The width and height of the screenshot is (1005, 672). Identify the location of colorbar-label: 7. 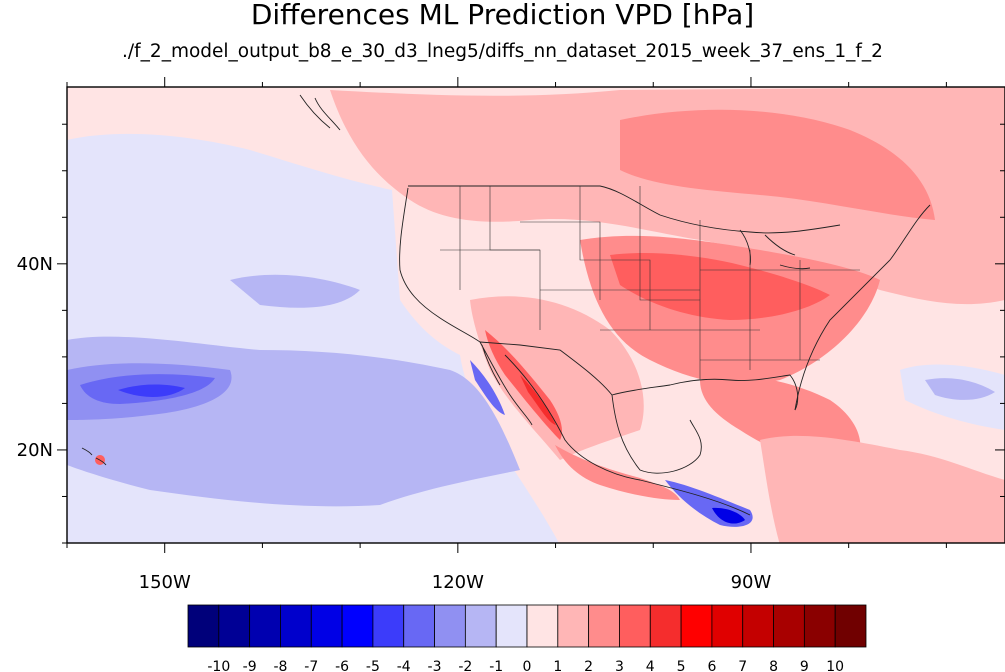
(742, 665).